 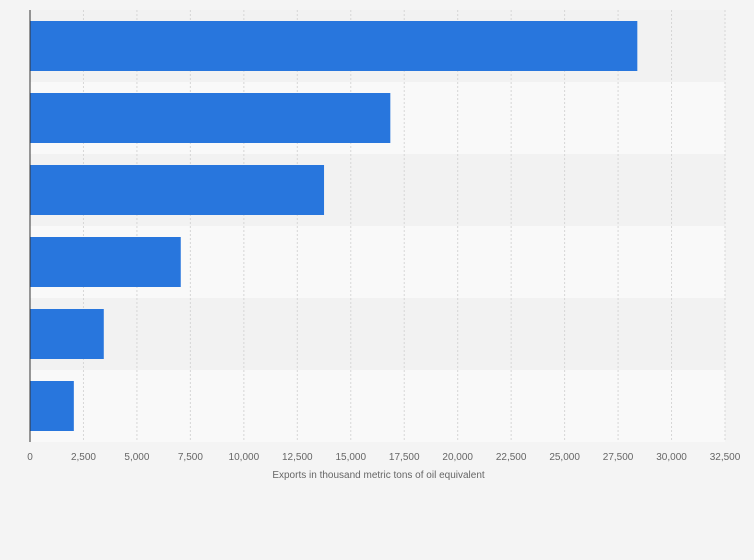 What do you see at coordinates (297, 457) in the screenshot?
I see `x-tick-label: 12,500` at bounding box center [297, 457].